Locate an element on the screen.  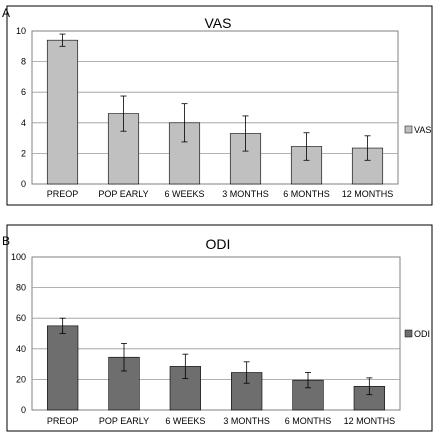
y-tick-label: 8 is located at coordinates (23, 62).